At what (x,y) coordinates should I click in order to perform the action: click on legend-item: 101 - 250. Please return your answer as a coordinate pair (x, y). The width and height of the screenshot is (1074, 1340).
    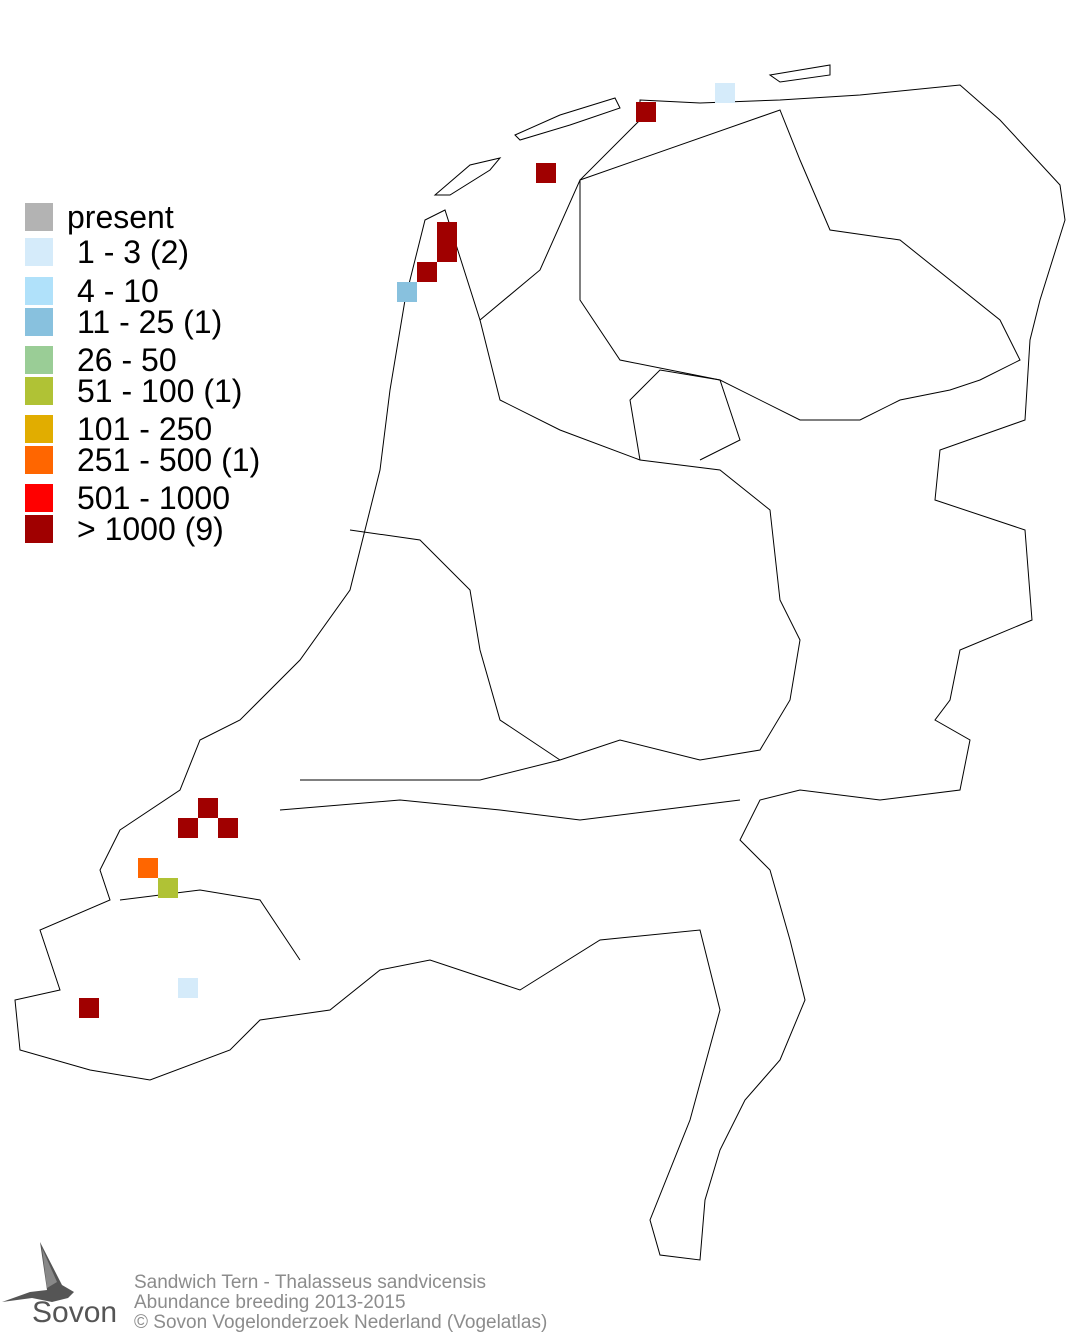
    Looking at the image, I should click on (119, 429).